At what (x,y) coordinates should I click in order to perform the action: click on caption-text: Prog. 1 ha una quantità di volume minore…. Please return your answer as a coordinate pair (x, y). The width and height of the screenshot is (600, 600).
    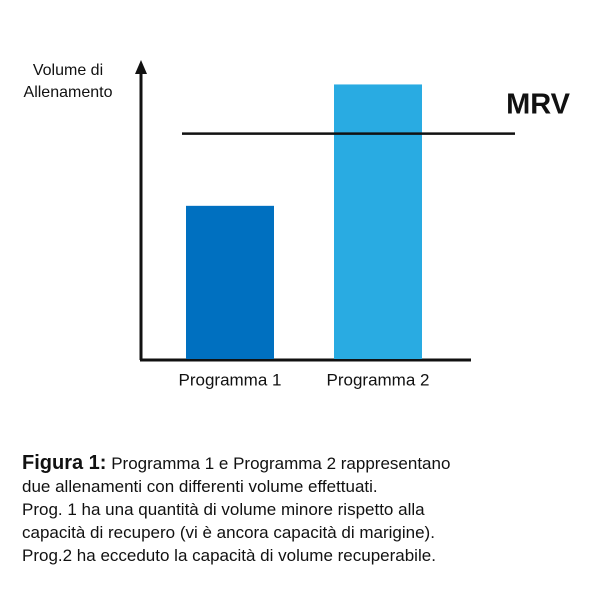
    Looking at the image, I should click on (223, 509).